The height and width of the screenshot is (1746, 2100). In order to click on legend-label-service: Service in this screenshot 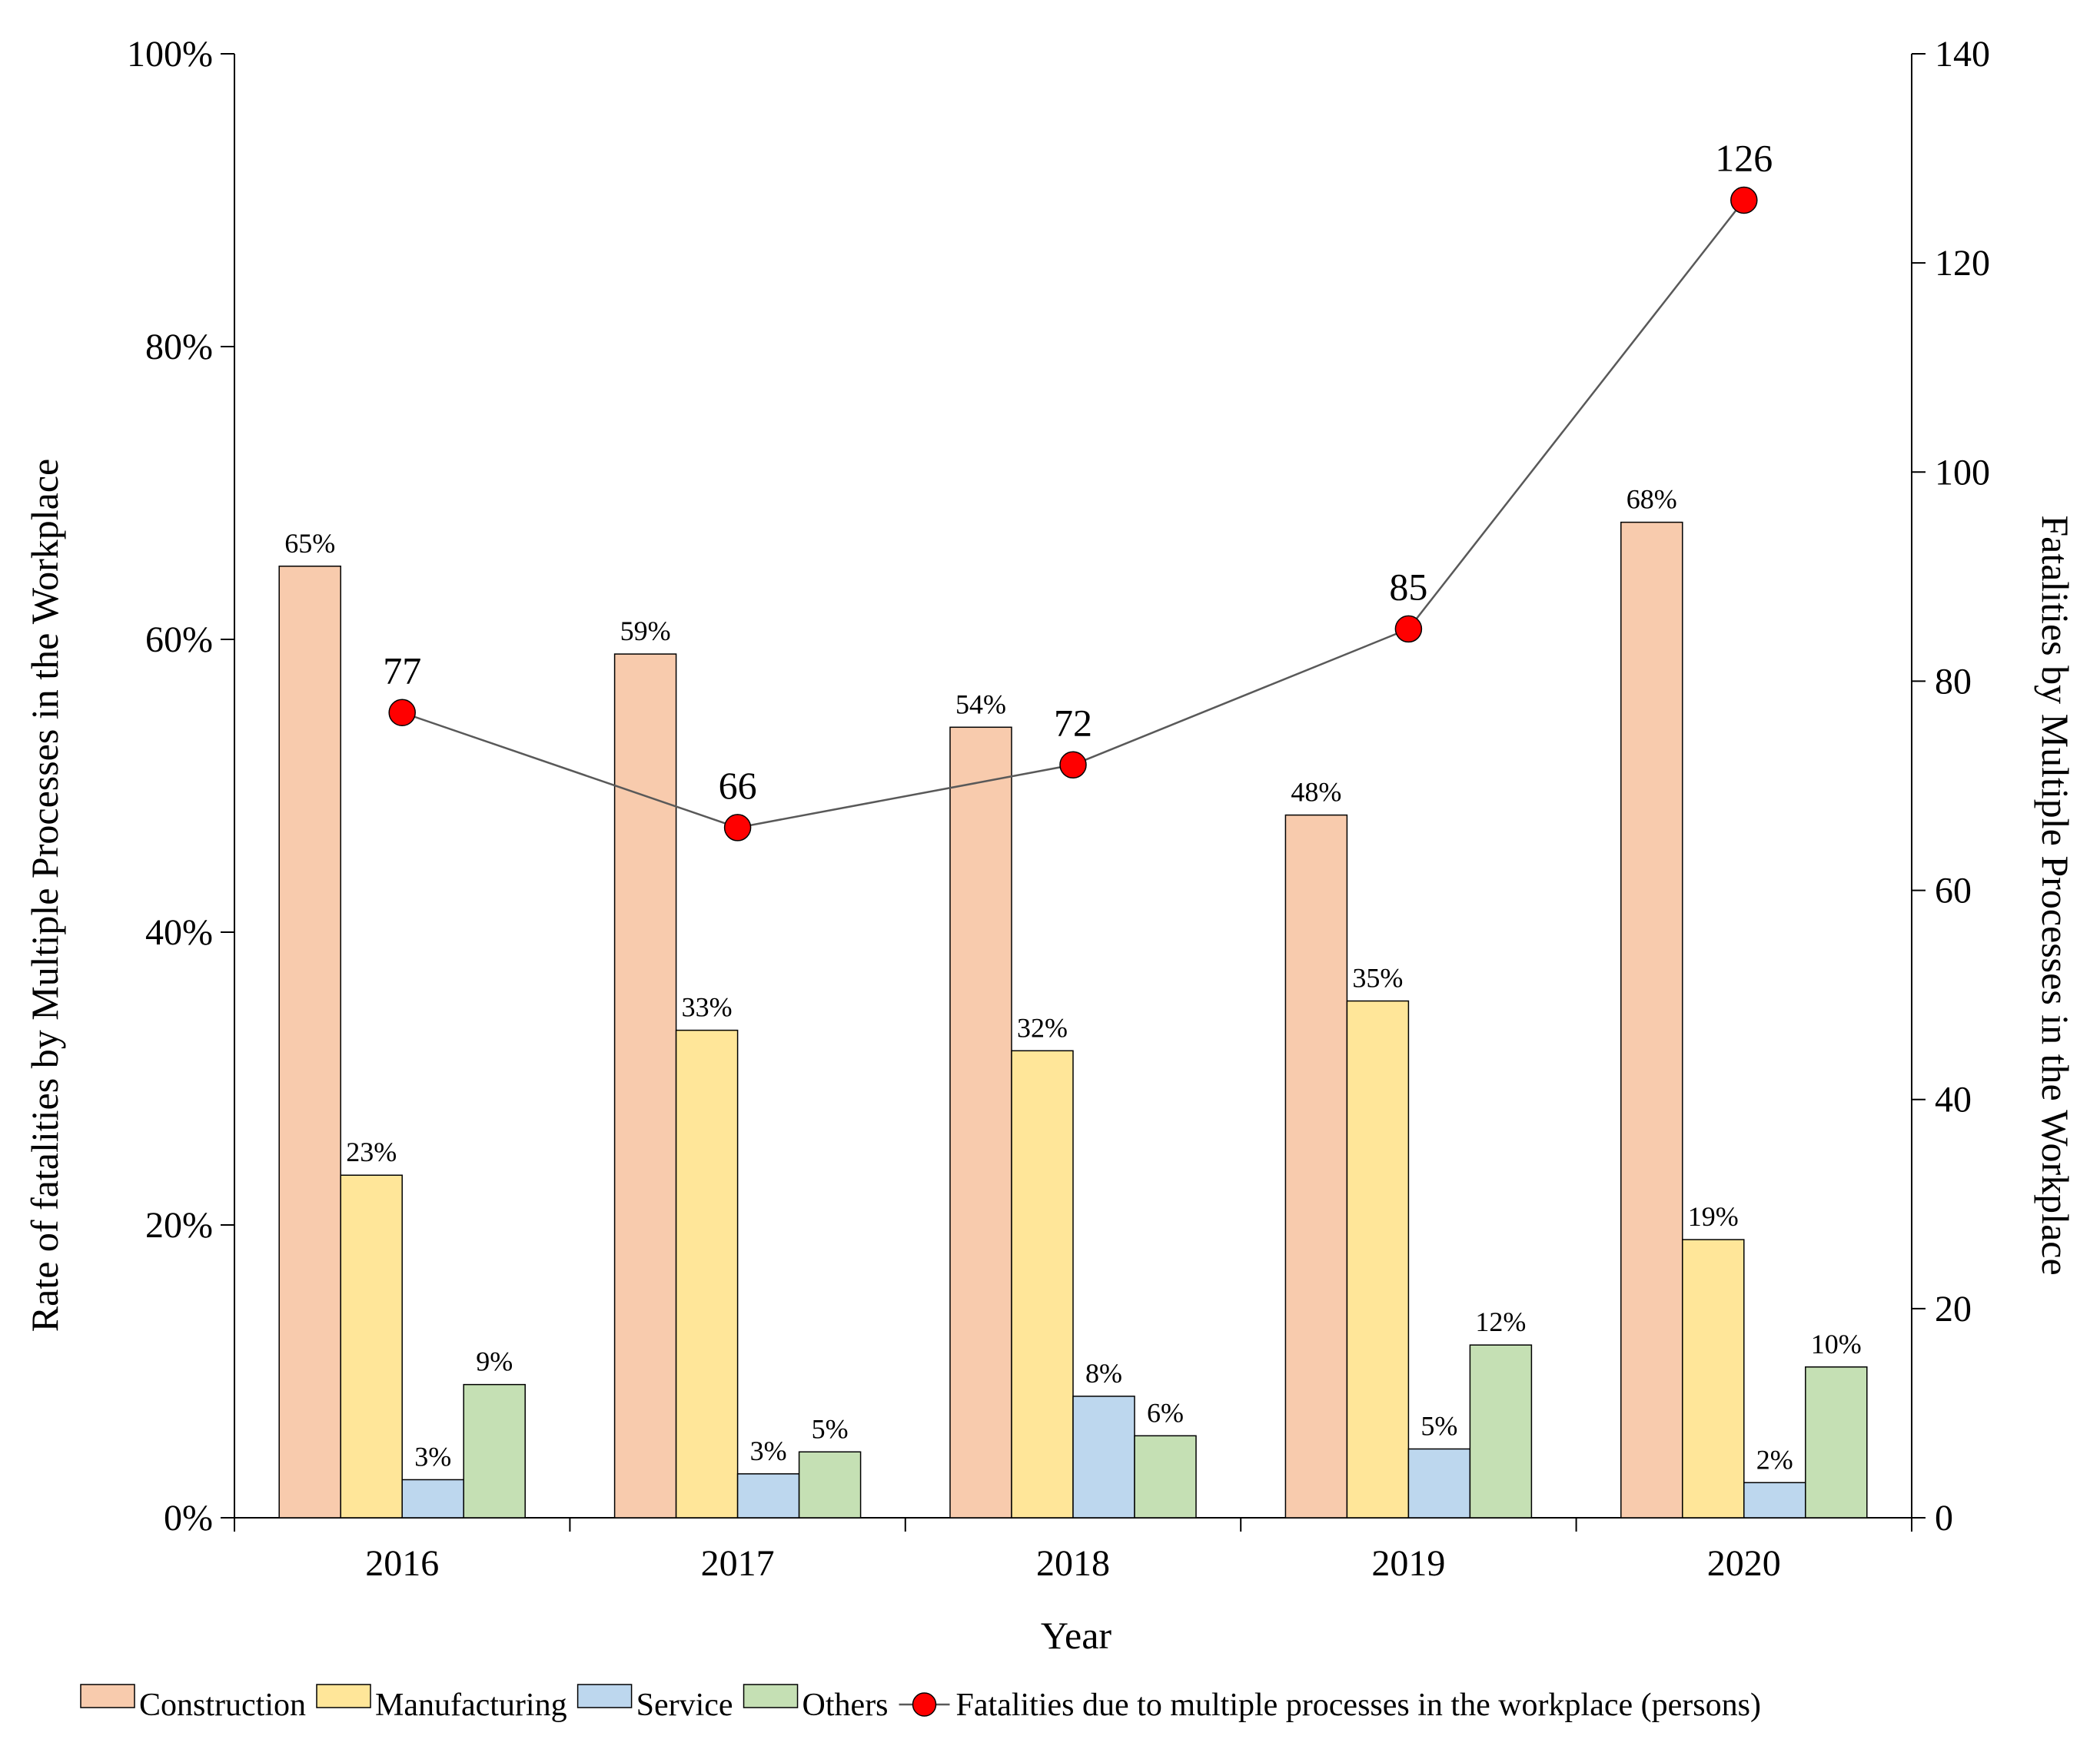, I will do `click(684, 1706)`.